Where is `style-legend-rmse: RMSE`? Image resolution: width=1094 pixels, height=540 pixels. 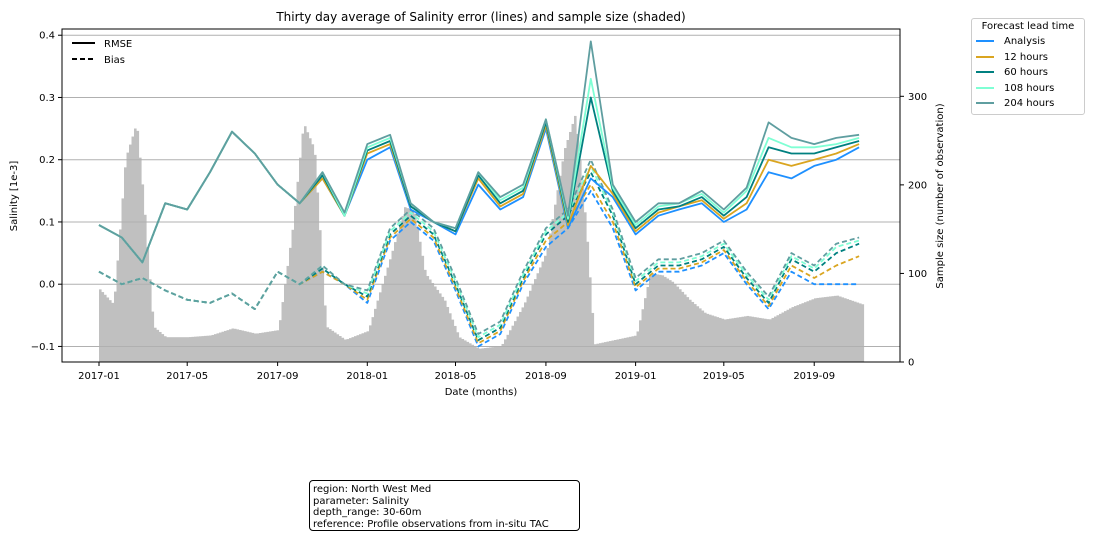 style-legend-rmse: RMSE is located at coordinates (118, 44).